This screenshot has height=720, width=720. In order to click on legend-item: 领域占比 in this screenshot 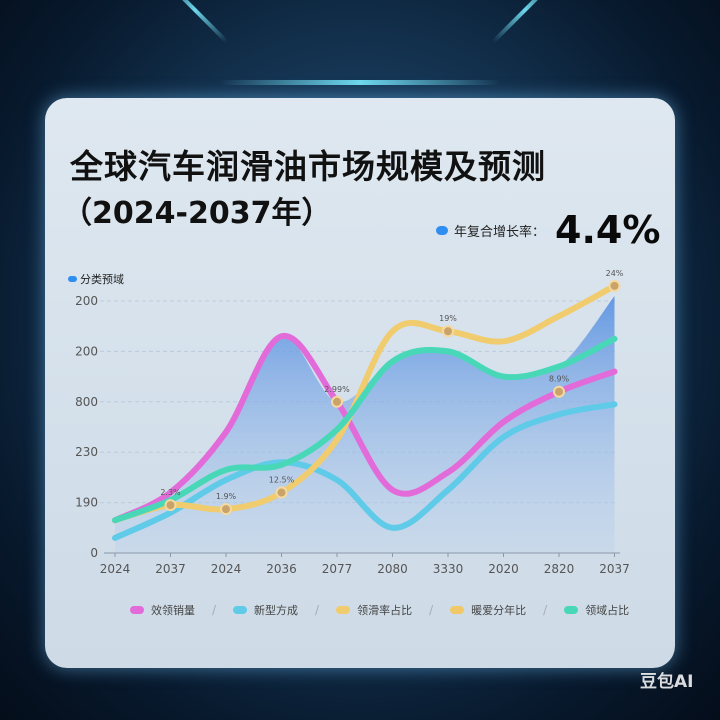, I will do `click(596, 610)`.